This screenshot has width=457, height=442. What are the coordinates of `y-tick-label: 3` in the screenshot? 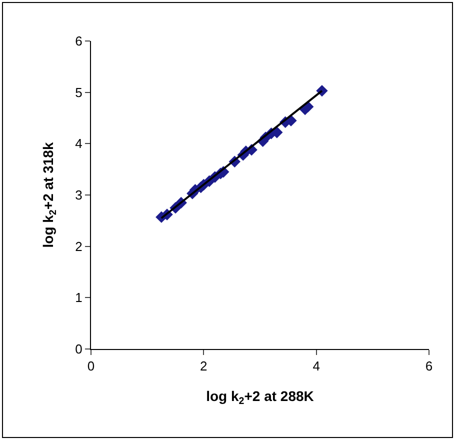 It's located at (78, 195).